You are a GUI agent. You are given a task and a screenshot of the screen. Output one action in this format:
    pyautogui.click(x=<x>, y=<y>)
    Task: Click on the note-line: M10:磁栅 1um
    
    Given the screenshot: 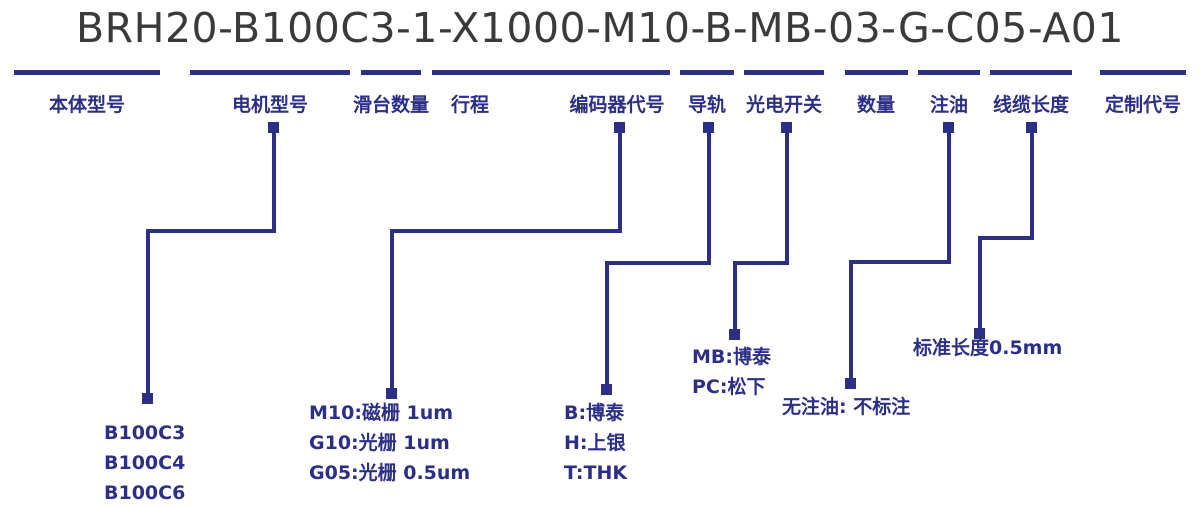 What is the action you would take?
    pyautogui.click(x=381, y=413)
    